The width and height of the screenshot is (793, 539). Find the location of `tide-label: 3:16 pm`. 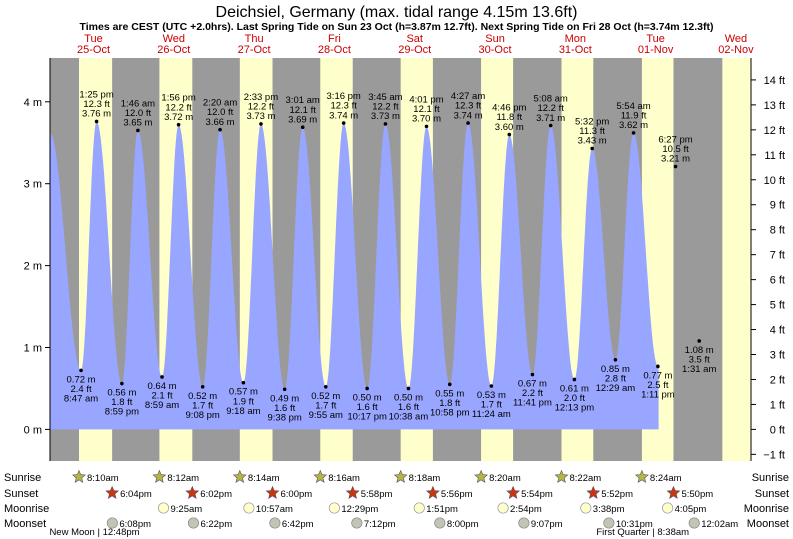

tide-label: 3:16 pm is located at coordinates (344, 96).